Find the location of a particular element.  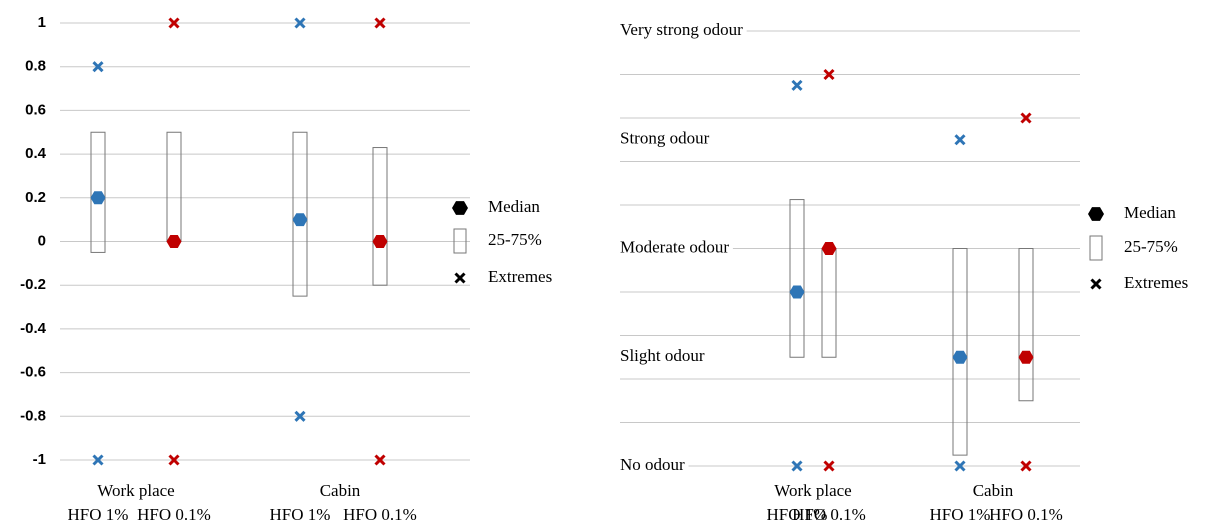

y-tick-label: 0 is located at coordinates (42, 240).